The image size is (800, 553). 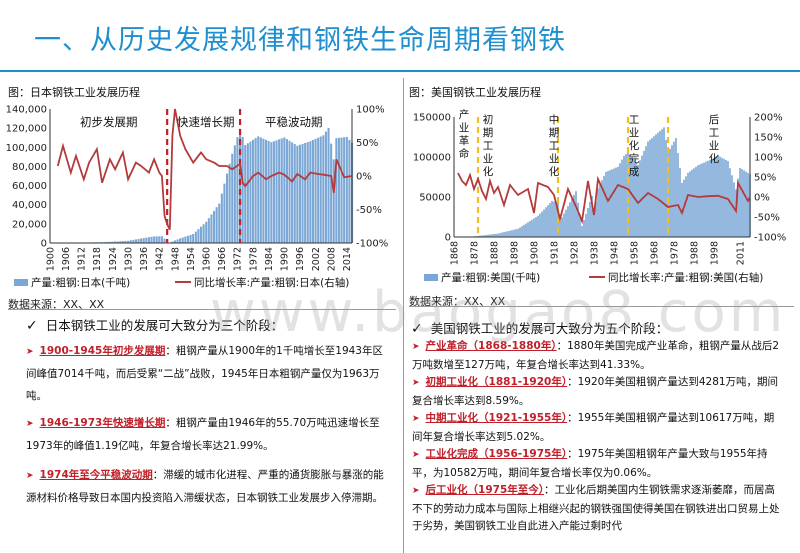 What do you see at coordinates (604, 198) in the screenshot?
I see `growth-rate-line` at bounding box center [604, 198].